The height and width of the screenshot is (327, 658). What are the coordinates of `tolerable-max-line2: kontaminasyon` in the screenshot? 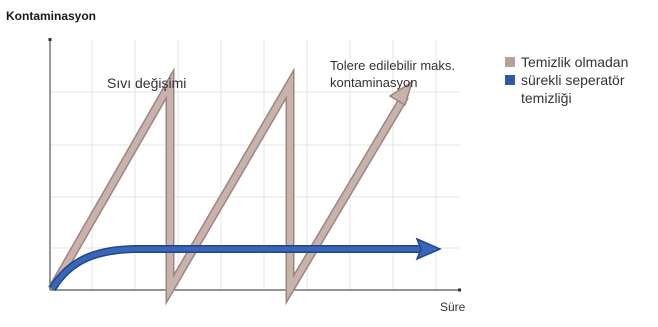 It's located at (374, 82).